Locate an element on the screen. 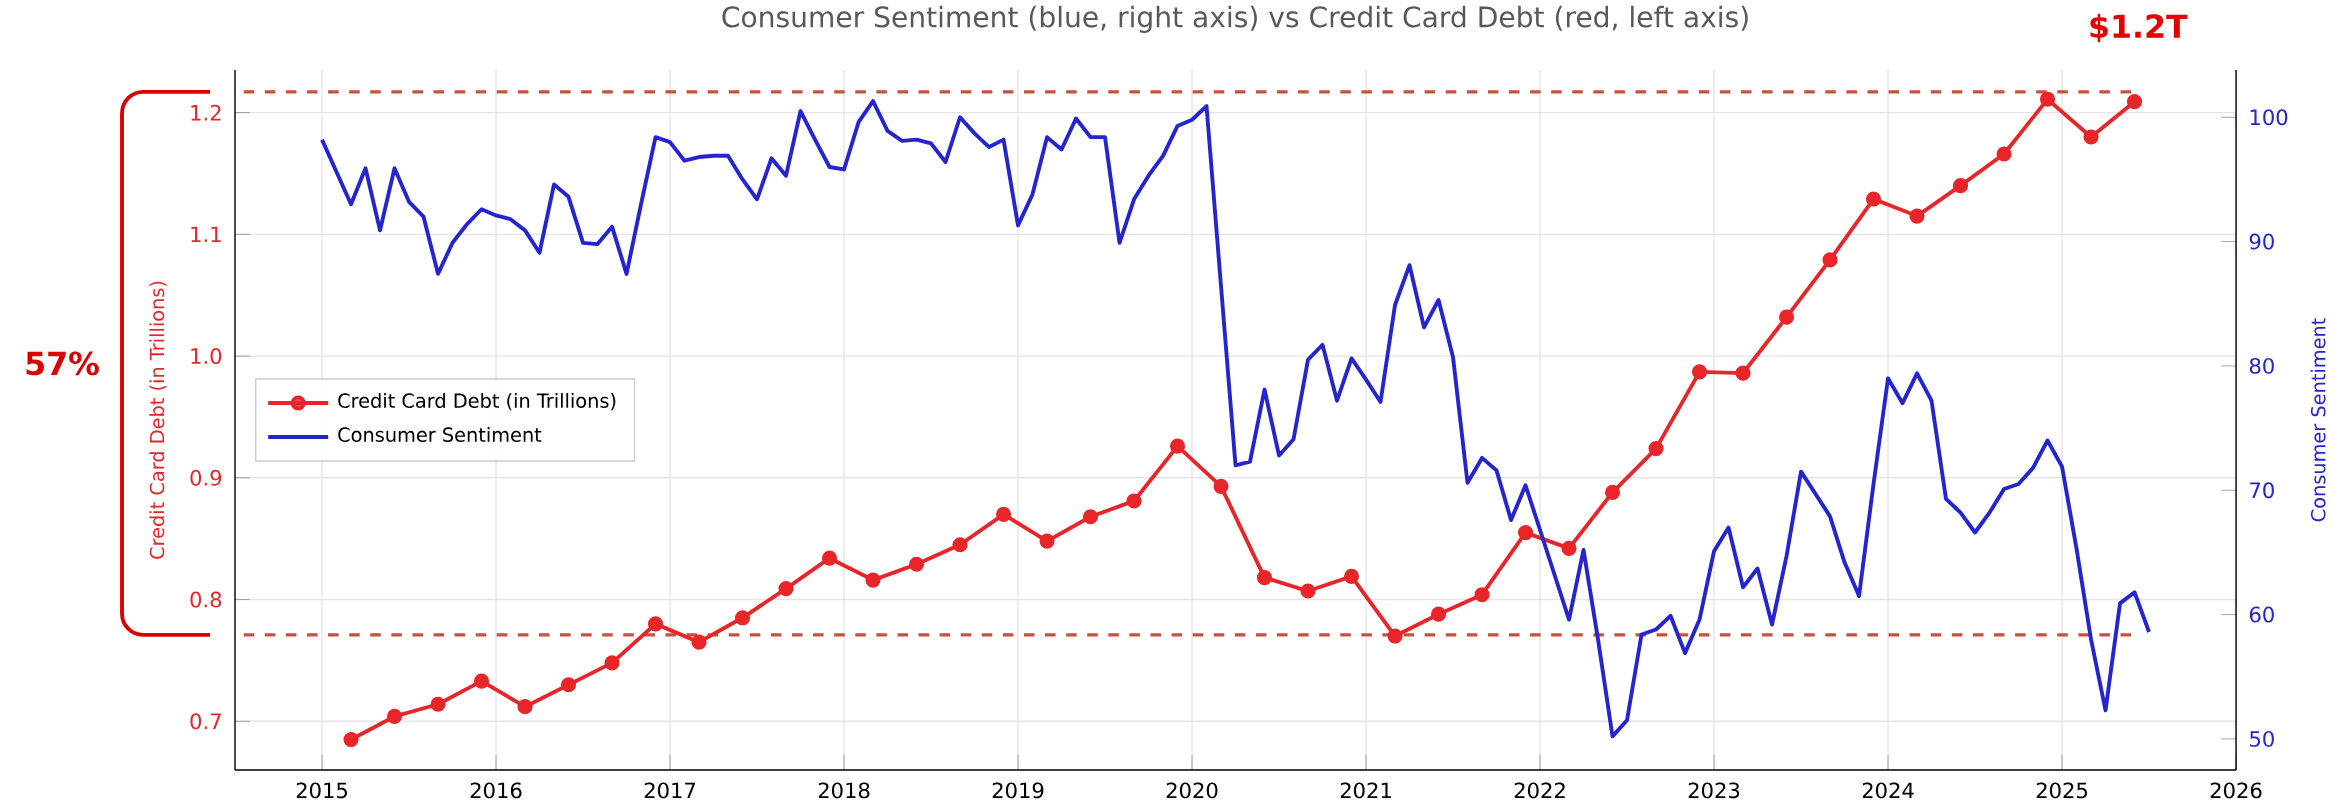  y2-tick-label: 60 is located at coordinates (2261, 614).